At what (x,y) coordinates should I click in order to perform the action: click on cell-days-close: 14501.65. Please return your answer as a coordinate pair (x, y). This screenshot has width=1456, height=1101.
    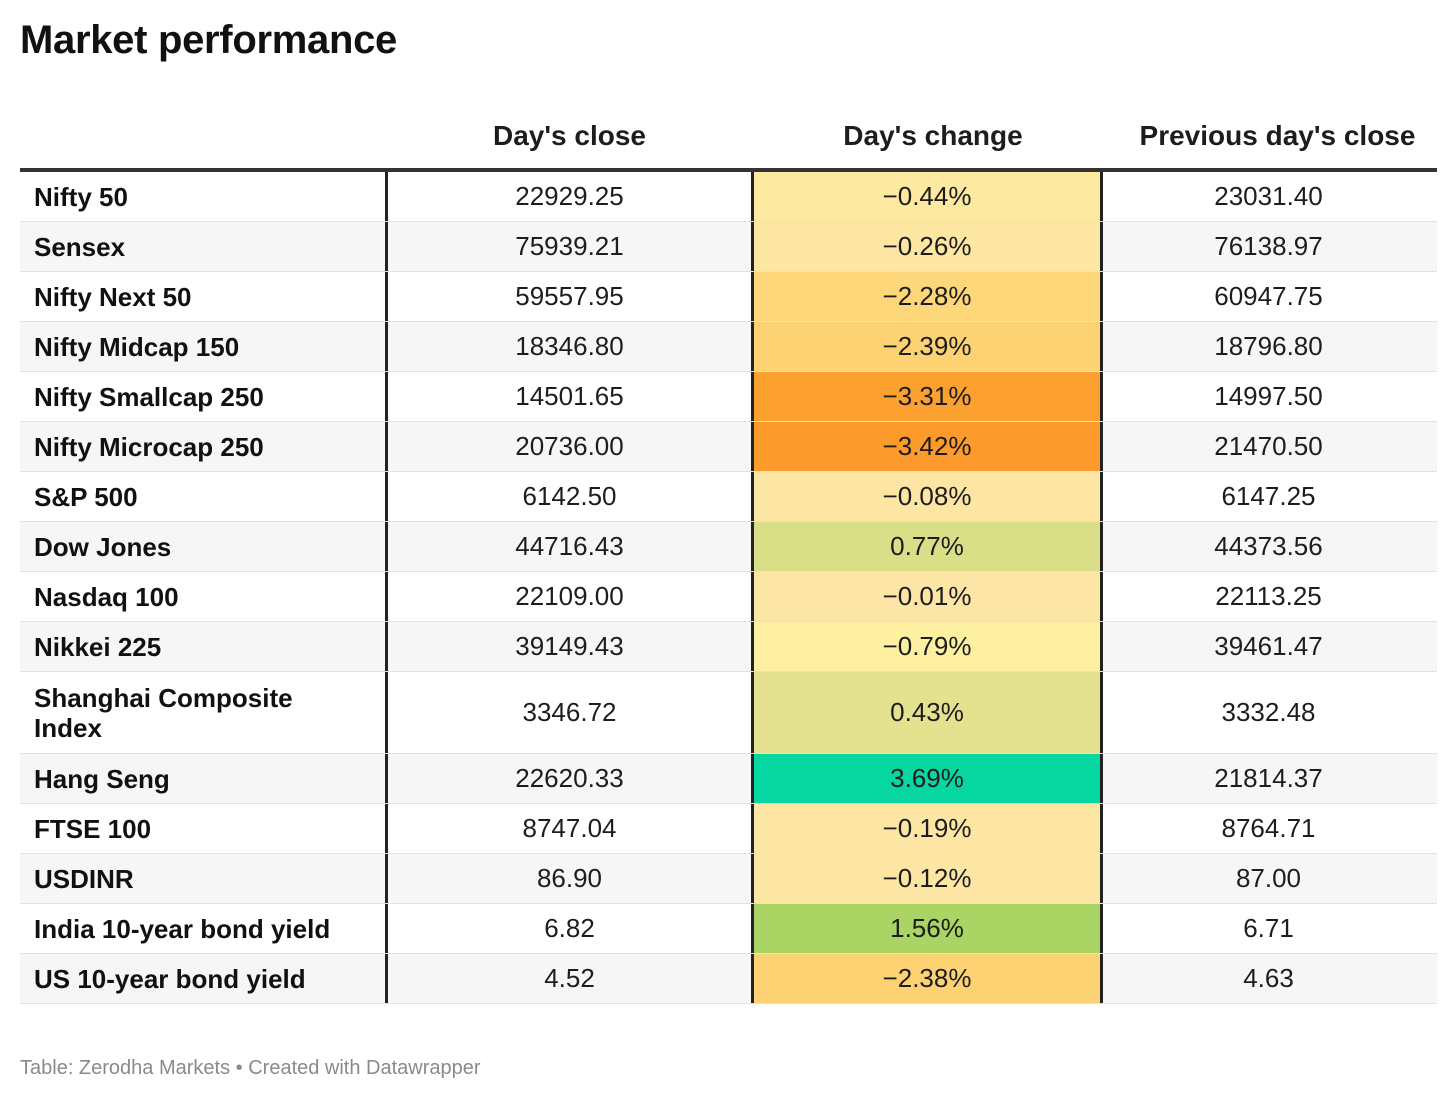
    Looking at the image, I should click on (568, 396).